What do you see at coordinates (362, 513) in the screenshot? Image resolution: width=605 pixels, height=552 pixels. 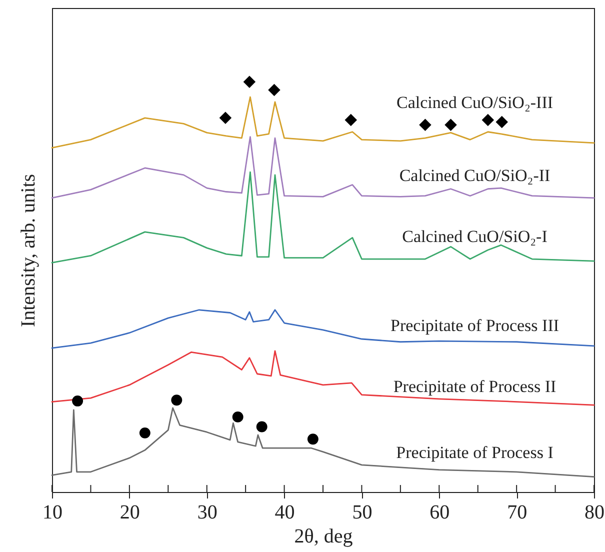 I see `x-tick-label: 50` at bounding box center [362, 513].